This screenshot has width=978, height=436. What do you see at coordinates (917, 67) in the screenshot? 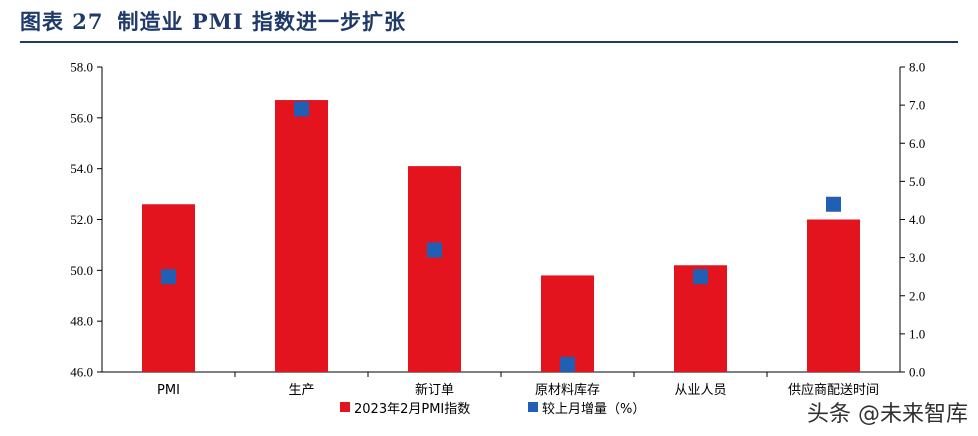
I see `right-tick-label: 8.0` at bounding box center [917, 67].